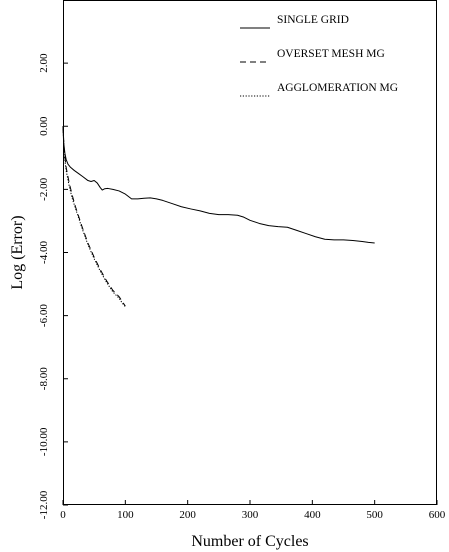  Describe the element at coordinates (187, 515) in the screenshot. I see `x-tick-label: 200` at that location.